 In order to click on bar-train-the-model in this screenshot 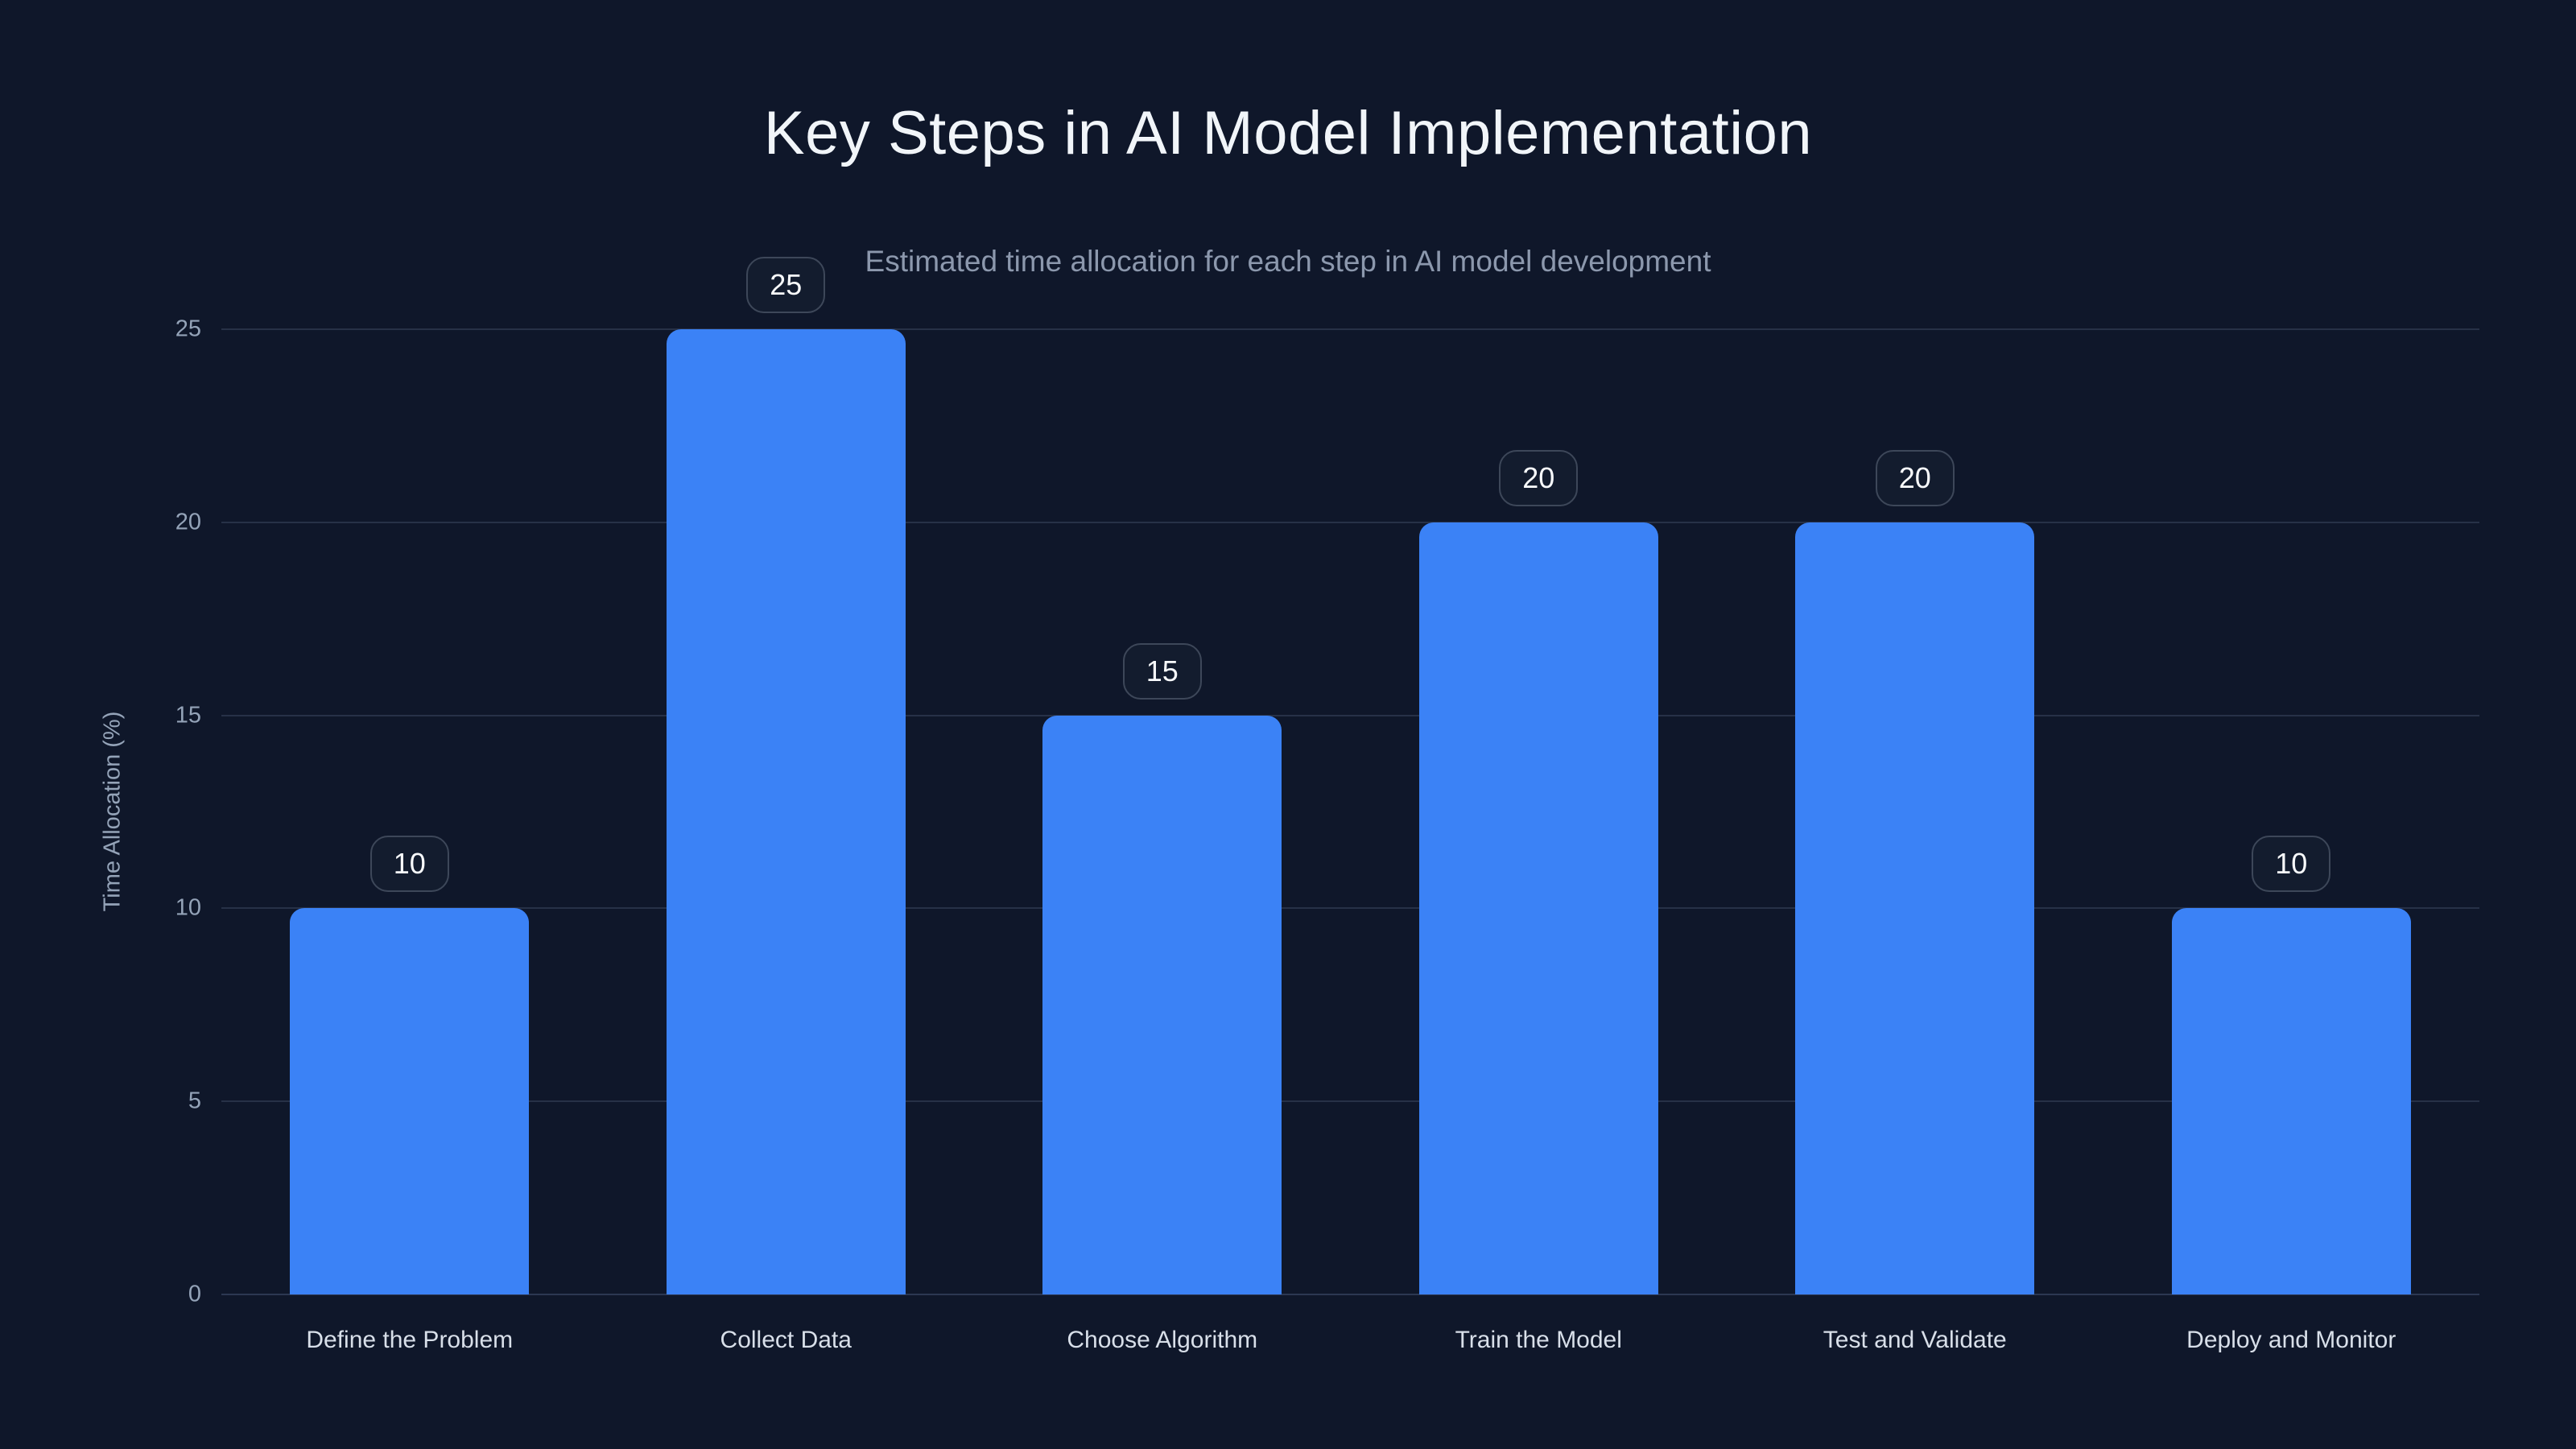, I will do `click(1538, 908)`.